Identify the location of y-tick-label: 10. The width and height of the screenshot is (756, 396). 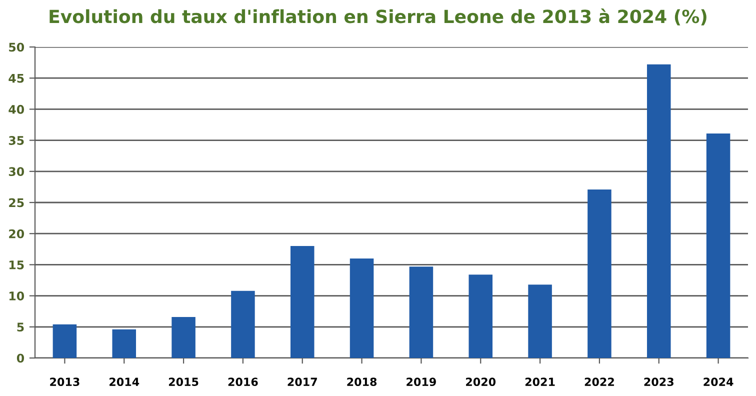
(16, 296).